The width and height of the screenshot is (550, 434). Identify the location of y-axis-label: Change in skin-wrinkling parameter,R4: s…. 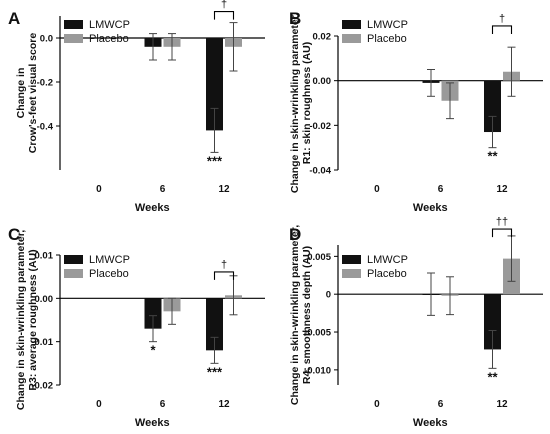
(301, 315).